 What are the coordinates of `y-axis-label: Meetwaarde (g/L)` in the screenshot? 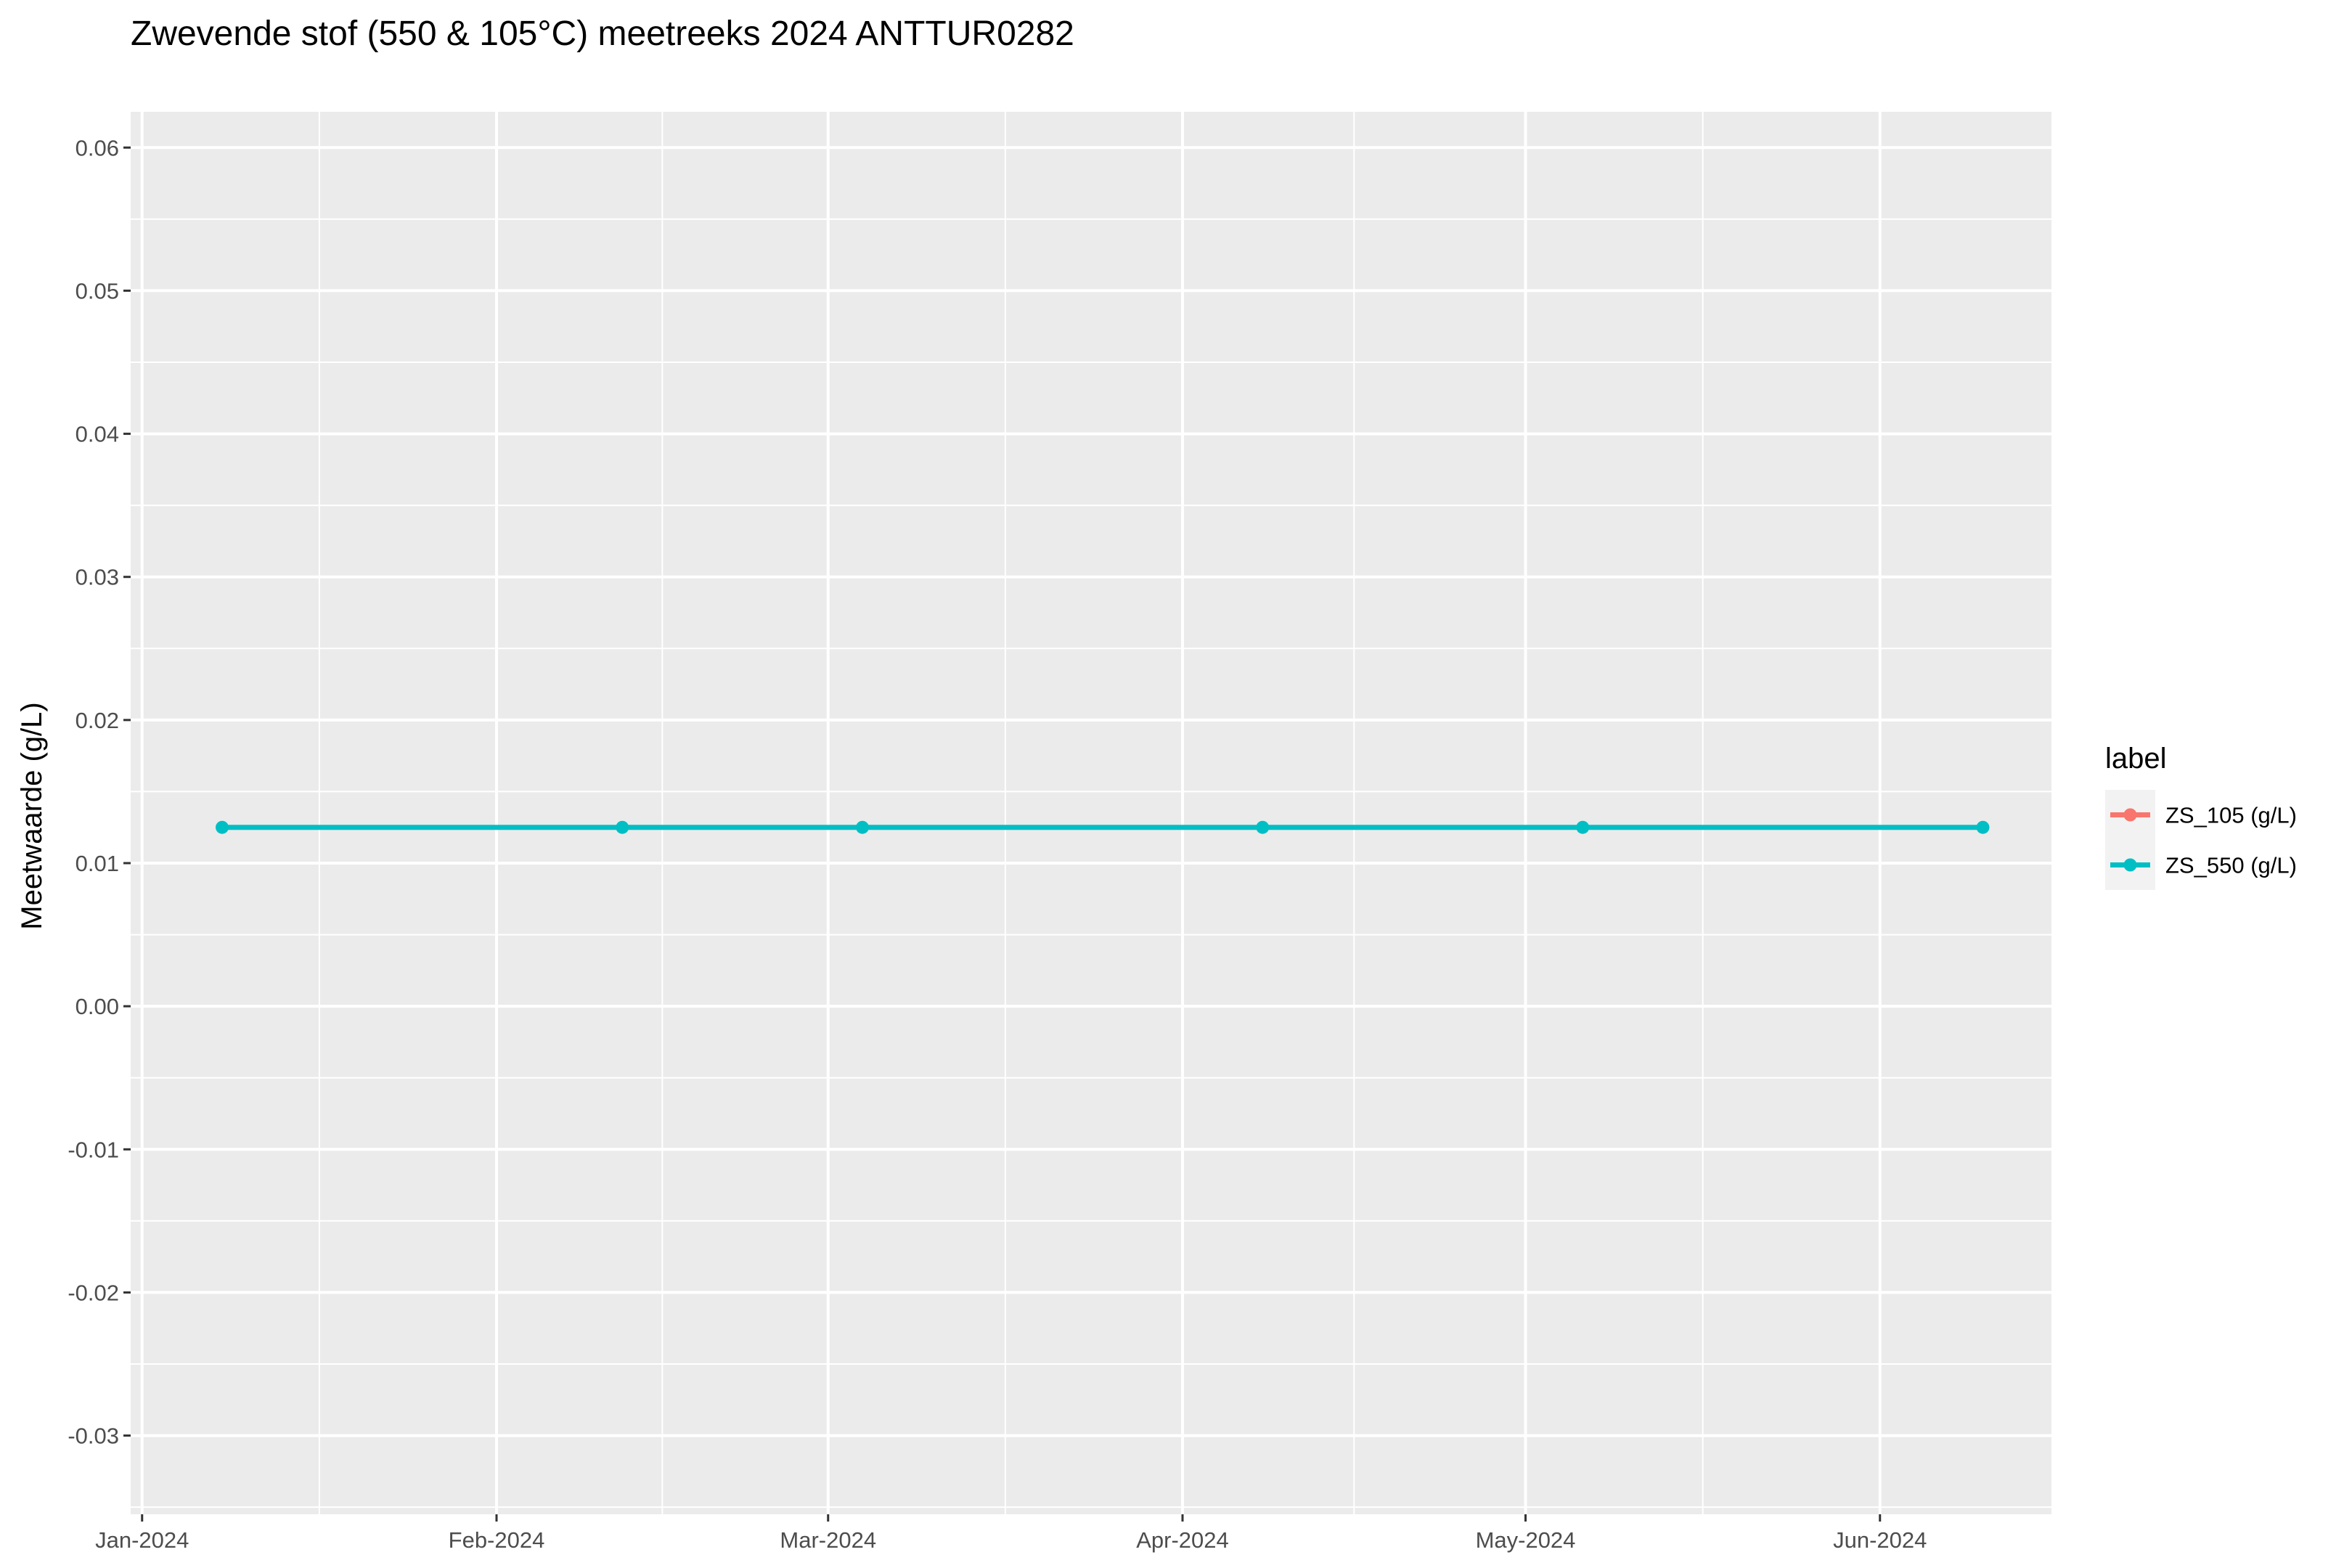 It's located at (32, 815).